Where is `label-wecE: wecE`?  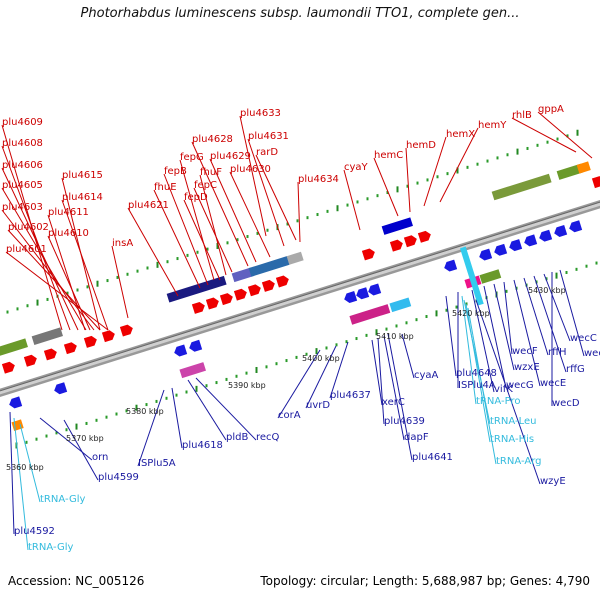
label-wecE: wecE is located at coordinates (553, 383).